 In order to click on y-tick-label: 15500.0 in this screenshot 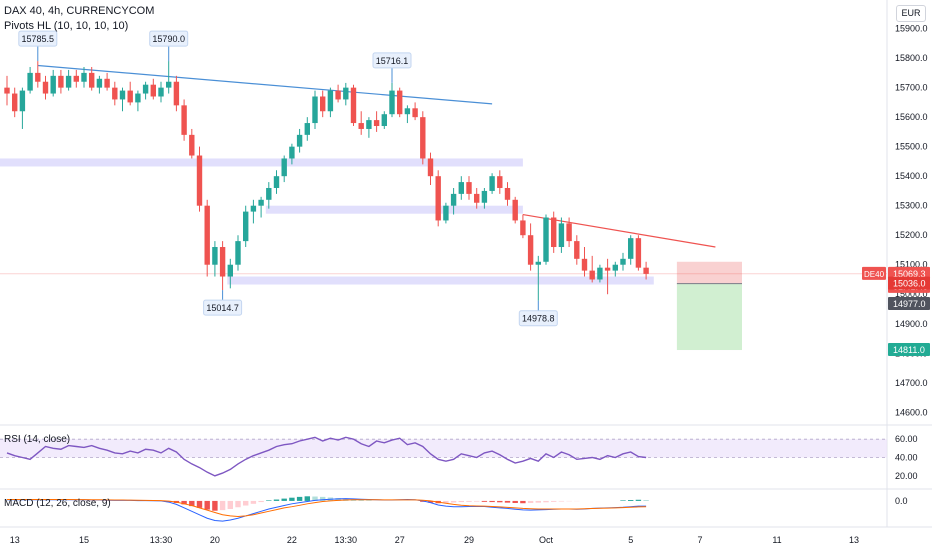, I will do `click(911, 147)`.